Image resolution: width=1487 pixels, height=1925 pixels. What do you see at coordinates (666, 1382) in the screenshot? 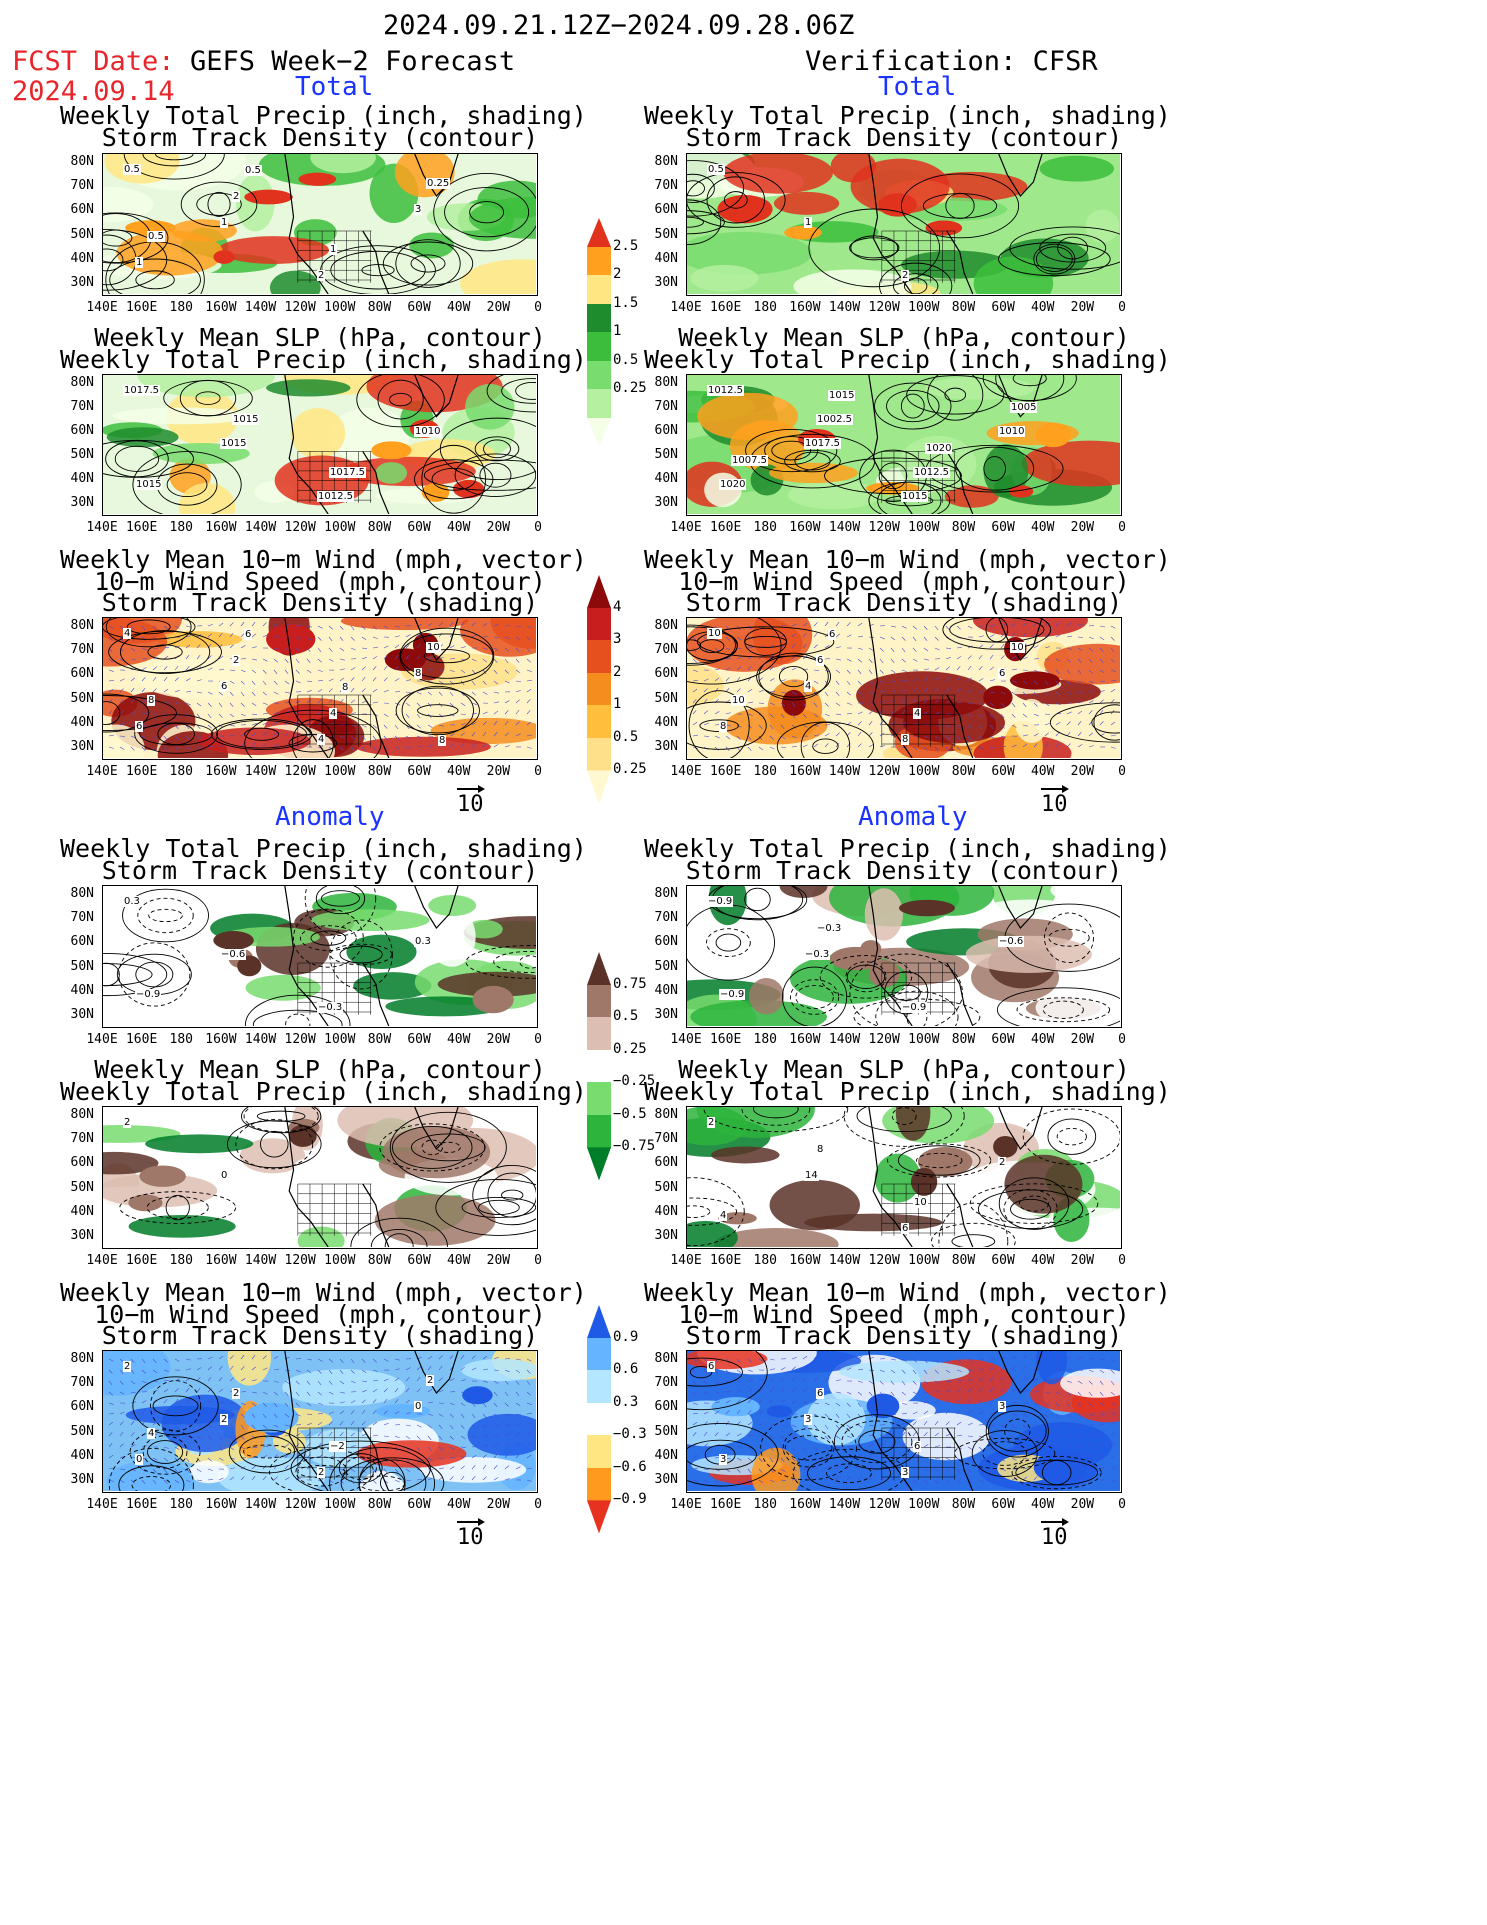
I see `latitude-label: 70N` at bounding box center [666, 1382].